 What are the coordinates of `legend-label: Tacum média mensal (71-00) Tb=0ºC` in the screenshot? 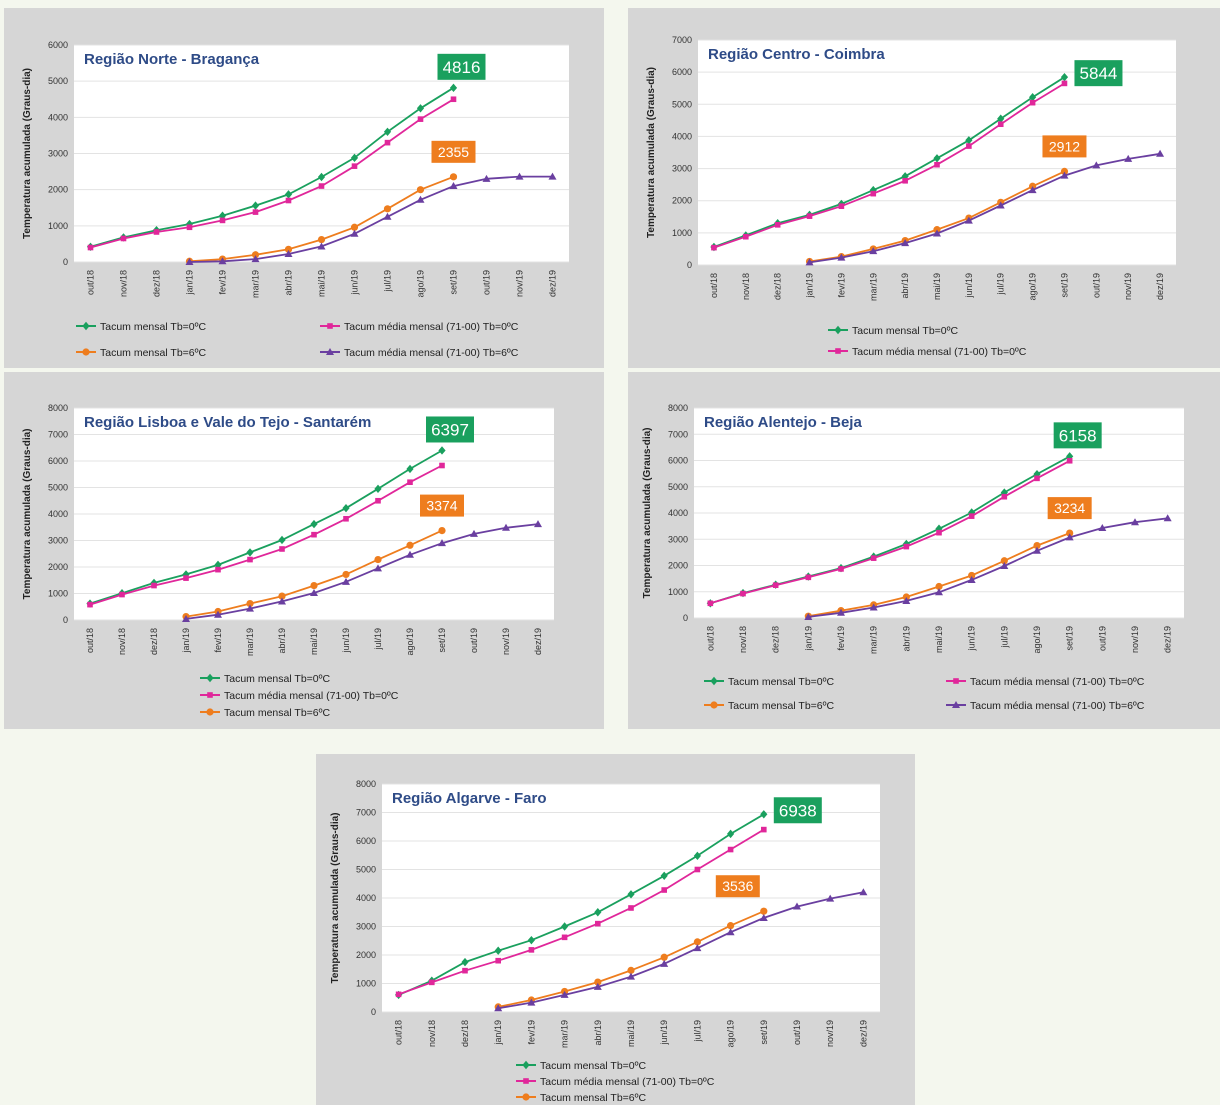 It's located at (627, 1082).